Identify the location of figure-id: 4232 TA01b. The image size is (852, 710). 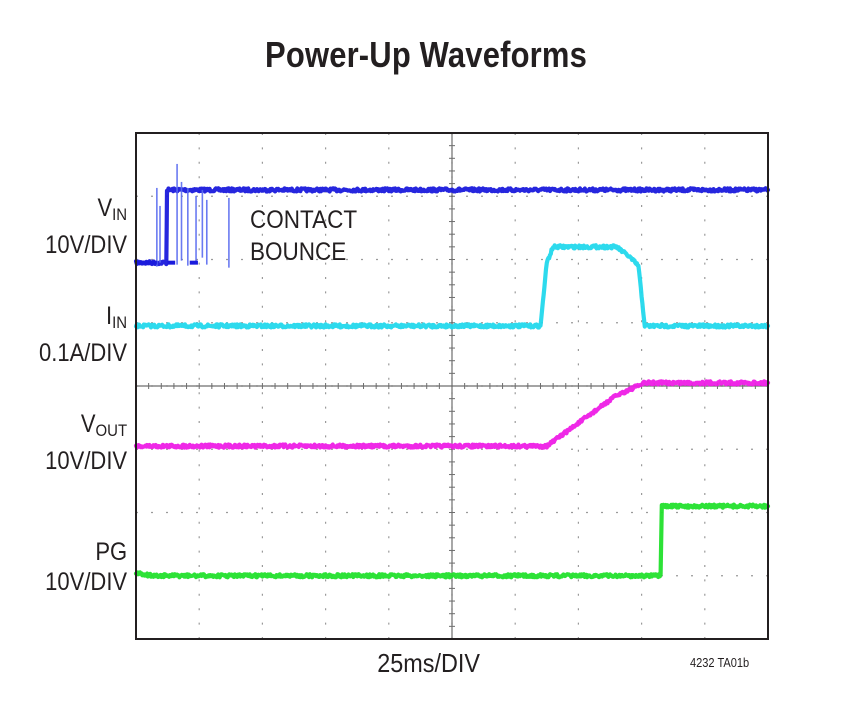
(720, 662).